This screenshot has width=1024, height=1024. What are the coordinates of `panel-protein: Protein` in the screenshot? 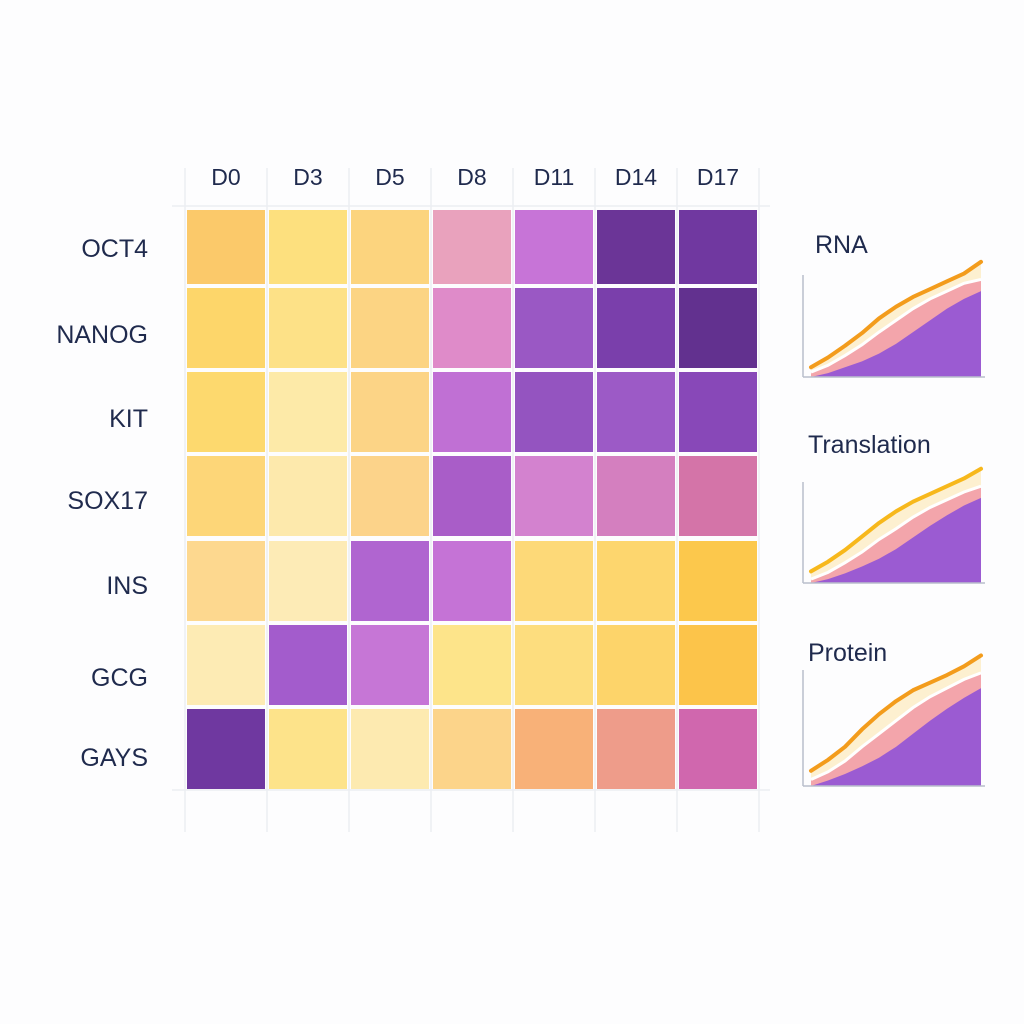 It's located at (893, 713).